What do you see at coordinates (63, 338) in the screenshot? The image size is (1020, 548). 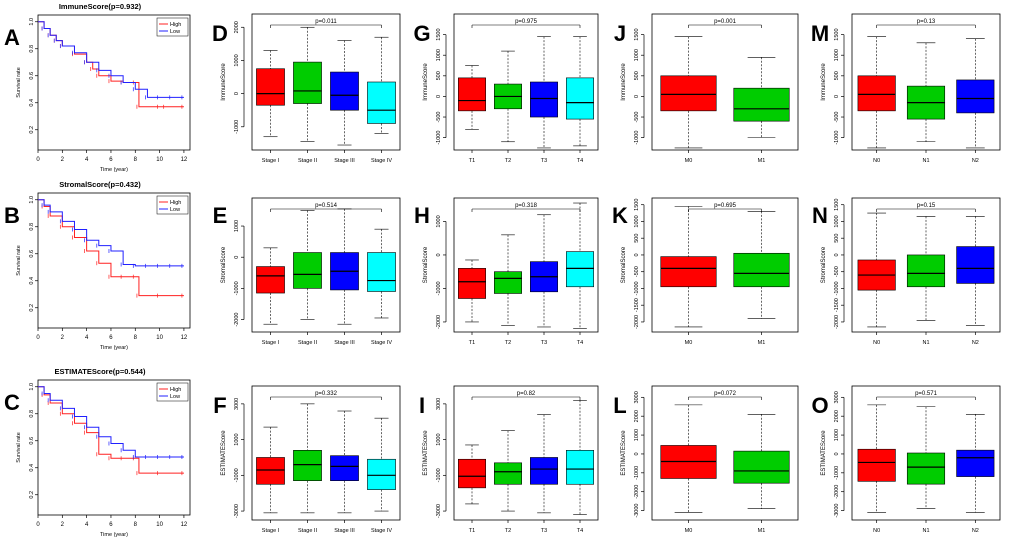 I see `km-B-xtick-label: 2` at bounding box center [63, 338].